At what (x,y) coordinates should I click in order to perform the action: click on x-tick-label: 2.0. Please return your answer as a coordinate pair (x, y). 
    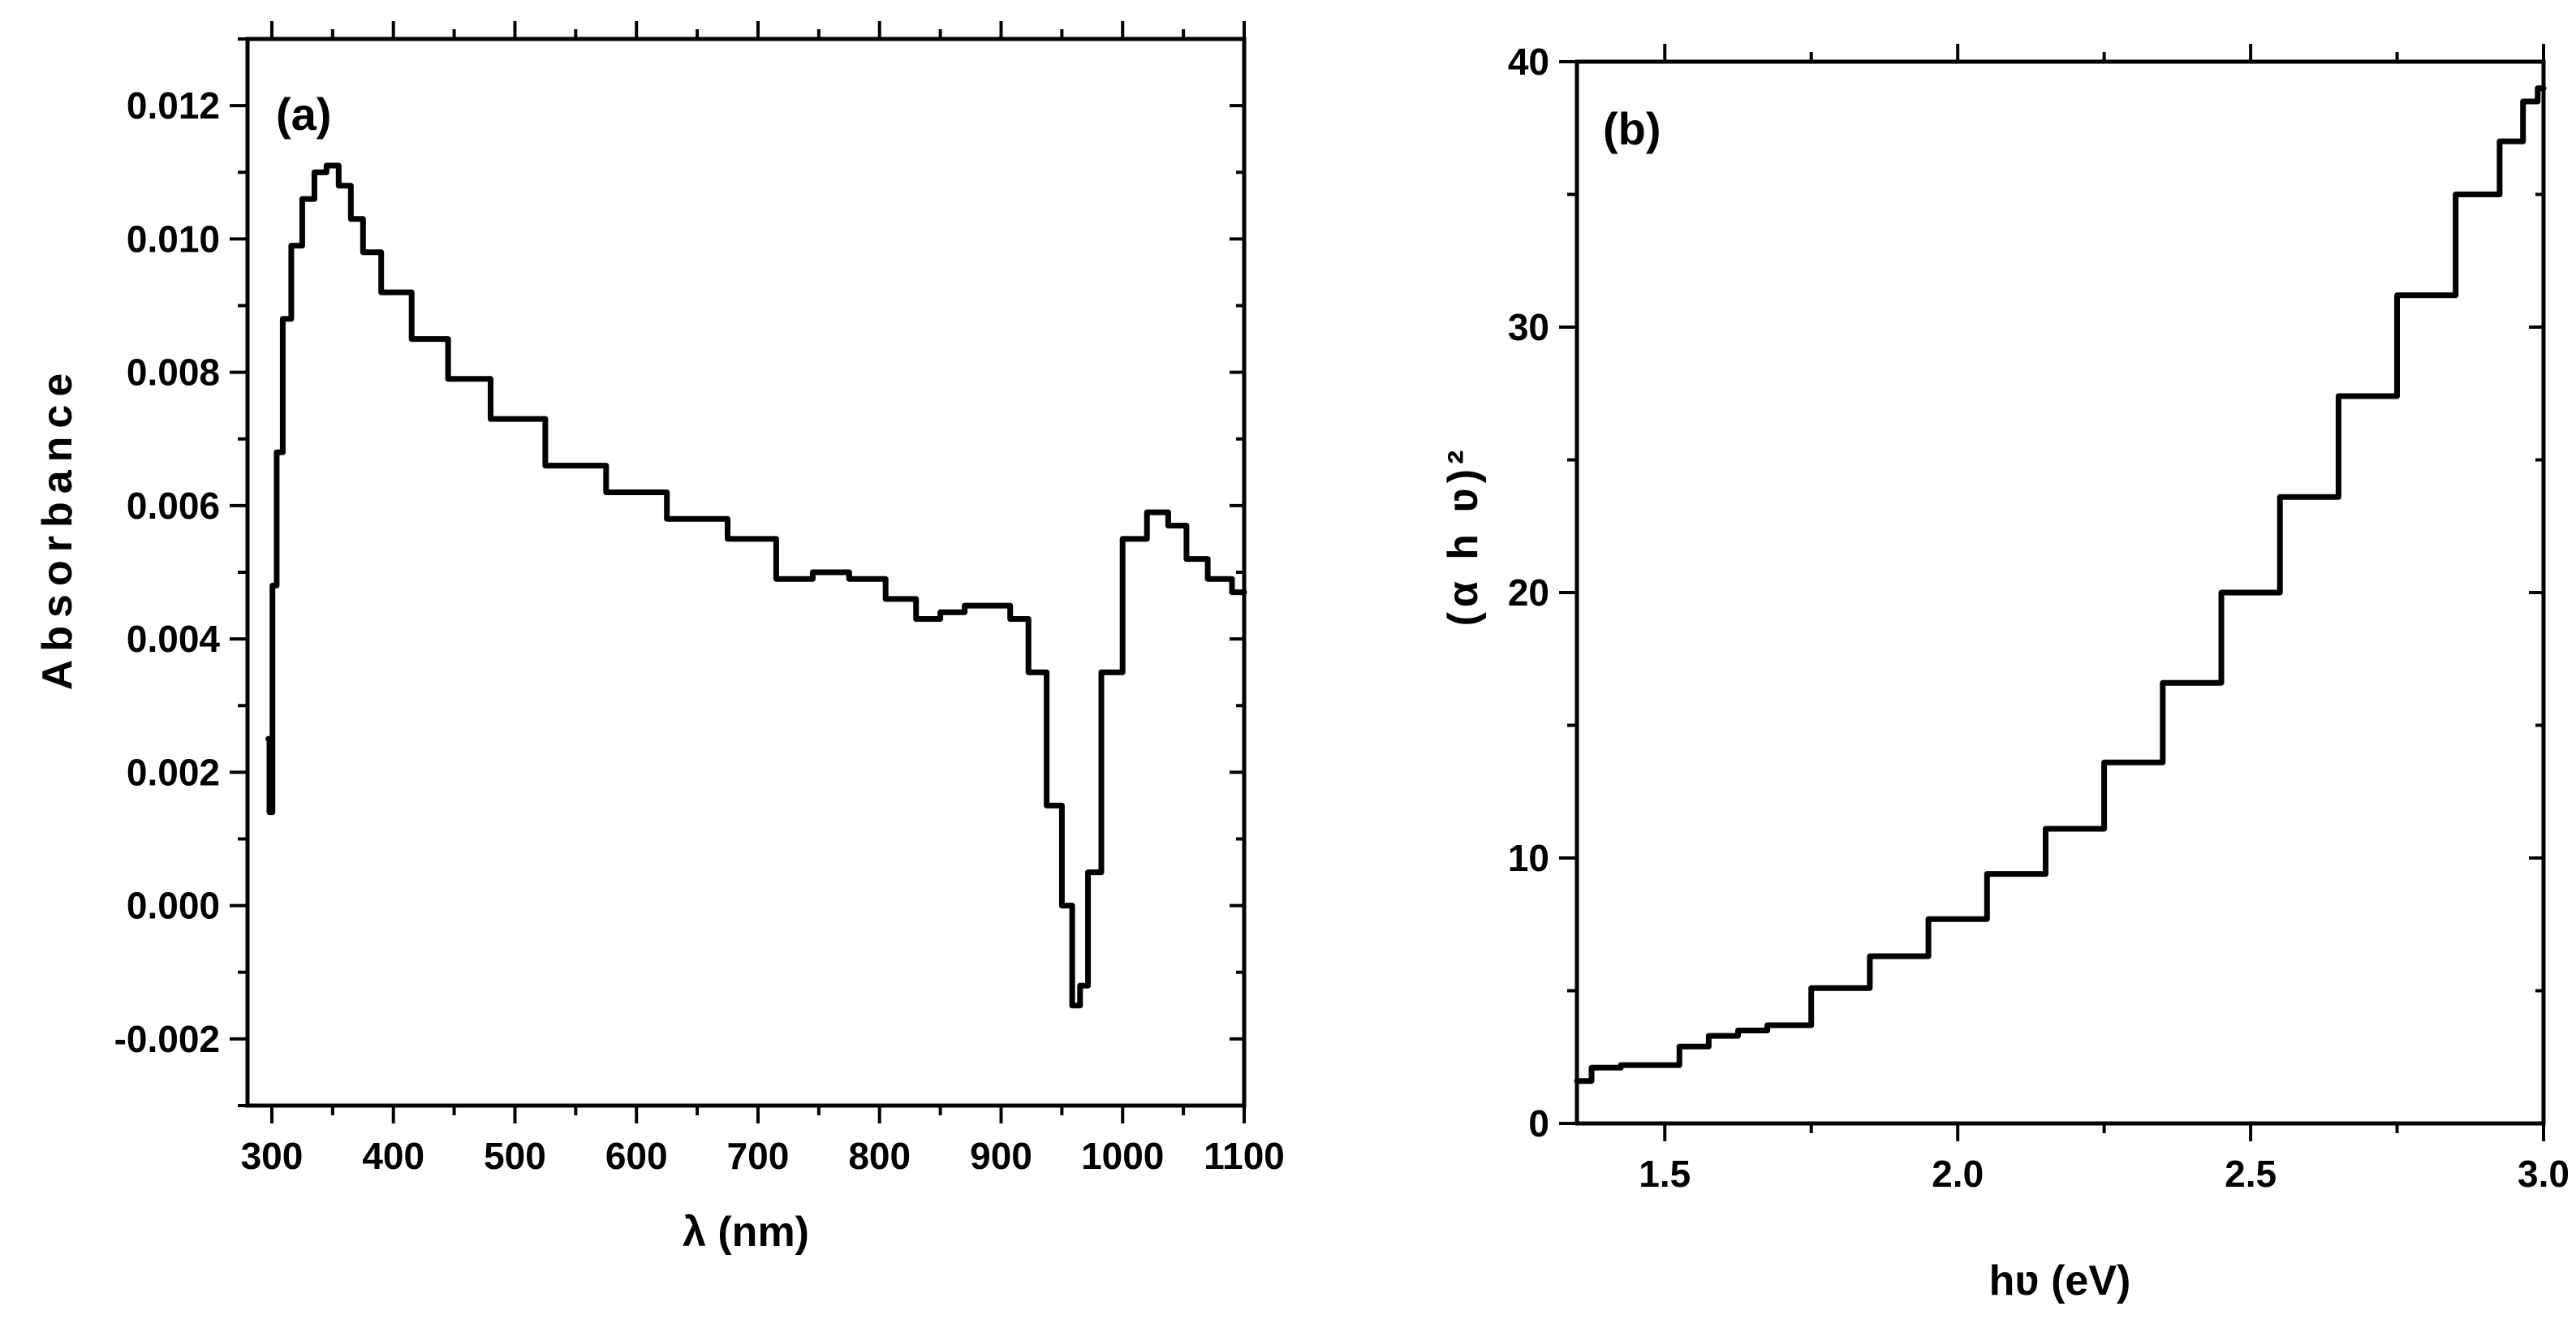
    Looking at the image, I should click on (1958, 1174).